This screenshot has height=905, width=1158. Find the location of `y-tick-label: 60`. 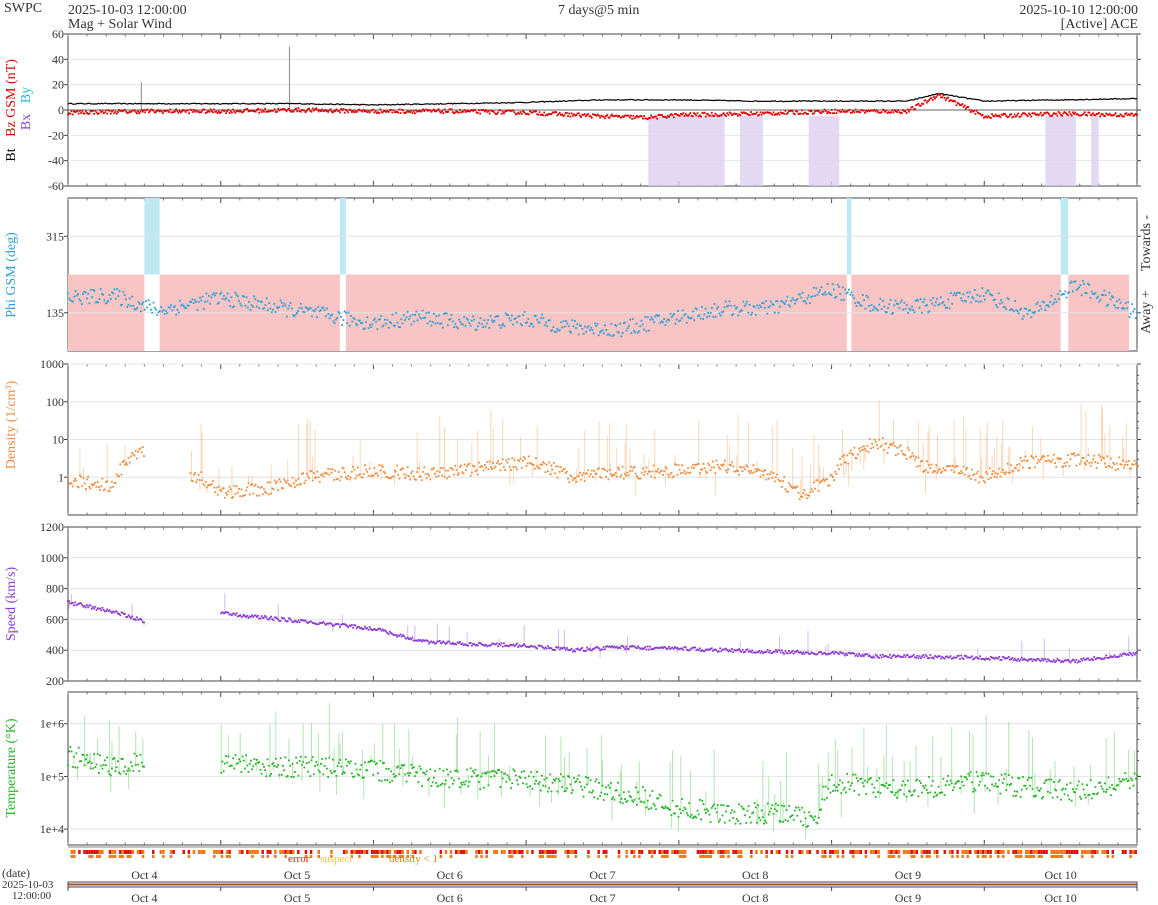

y-tick-label: 60 is located at coordinates (58, 34).